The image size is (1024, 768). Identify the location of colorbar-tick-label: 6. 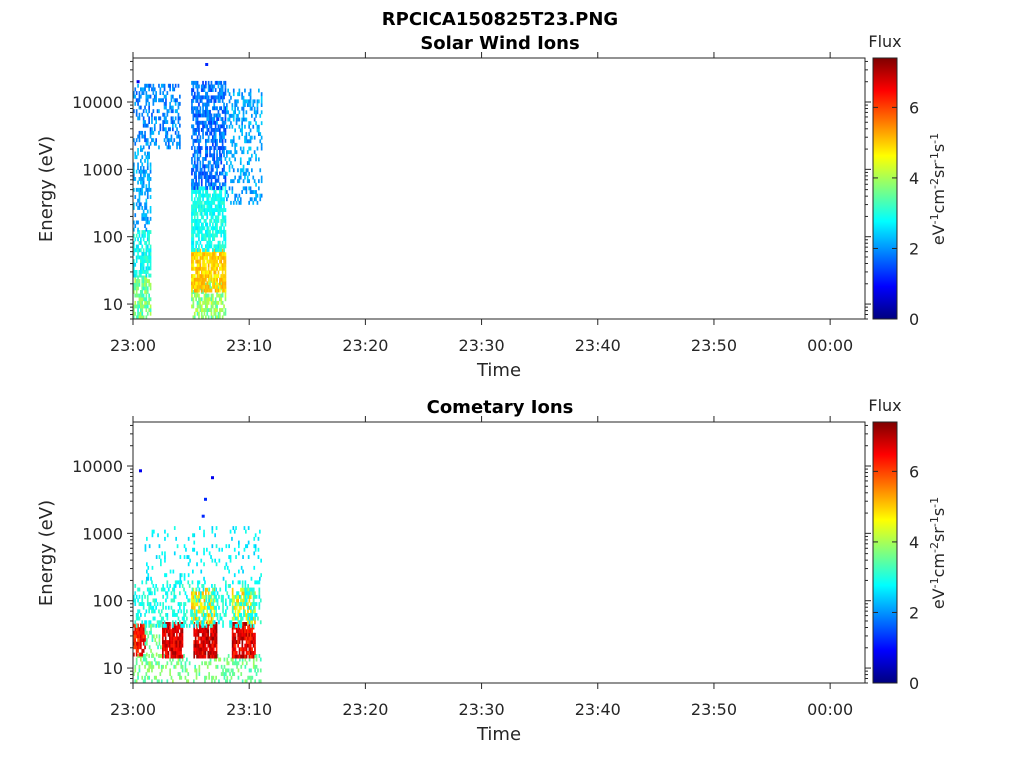
(914, 107).